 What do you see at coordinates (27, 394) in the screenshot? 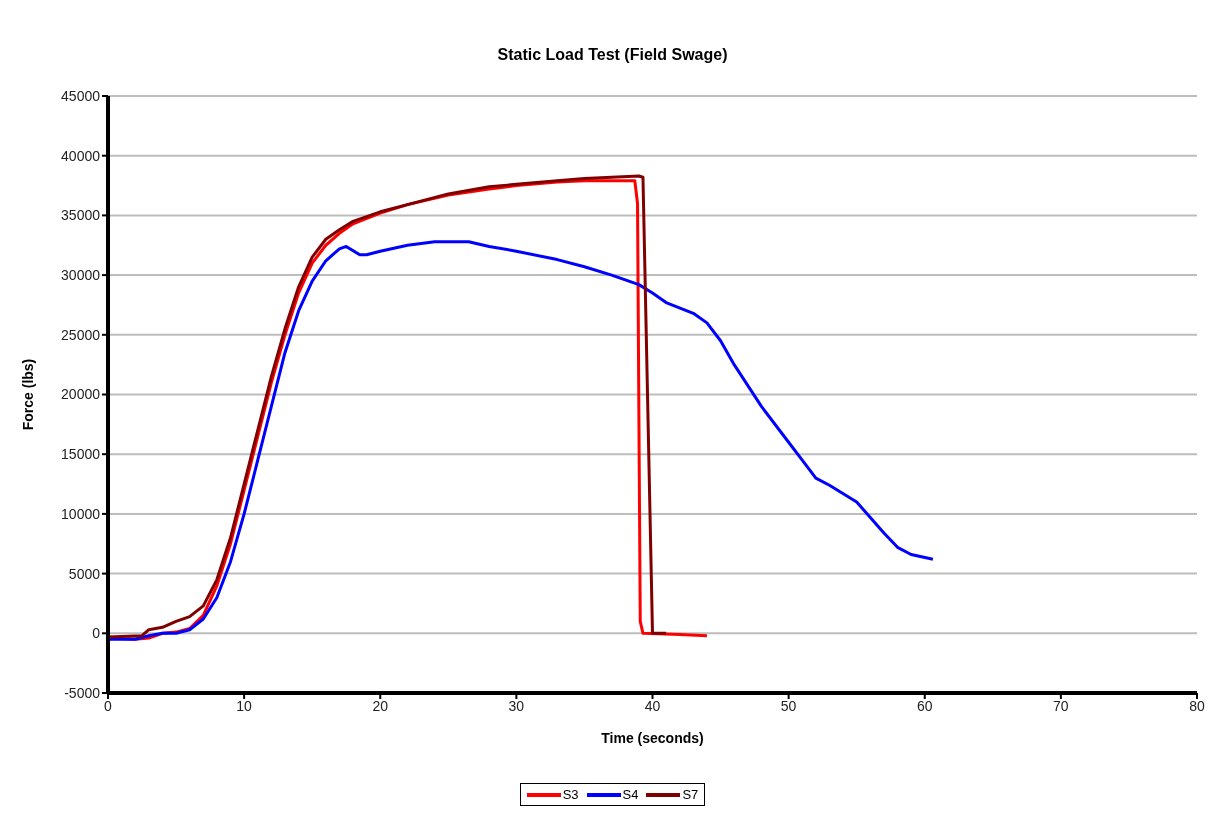
I see `y-axis-title: Force (lbs)` at bounding box center [27, 394].